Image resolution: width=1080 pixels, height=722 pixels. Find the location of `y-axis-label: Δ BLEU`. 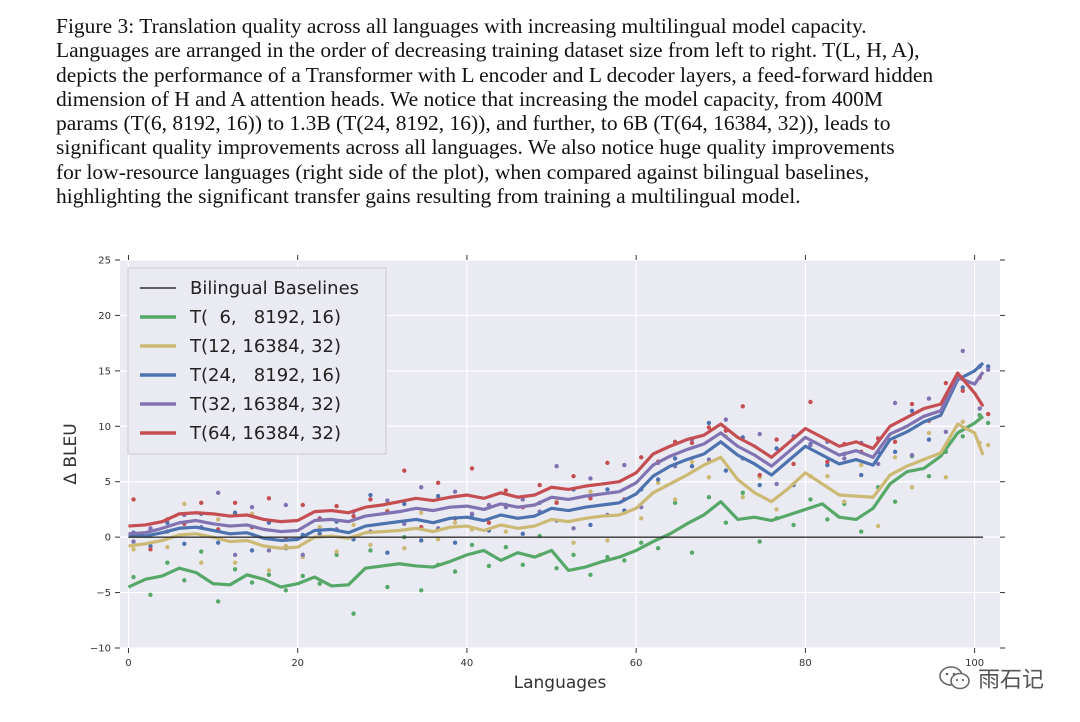

y-axis-label: Δ BLEU is located at coordinates (71, 453).